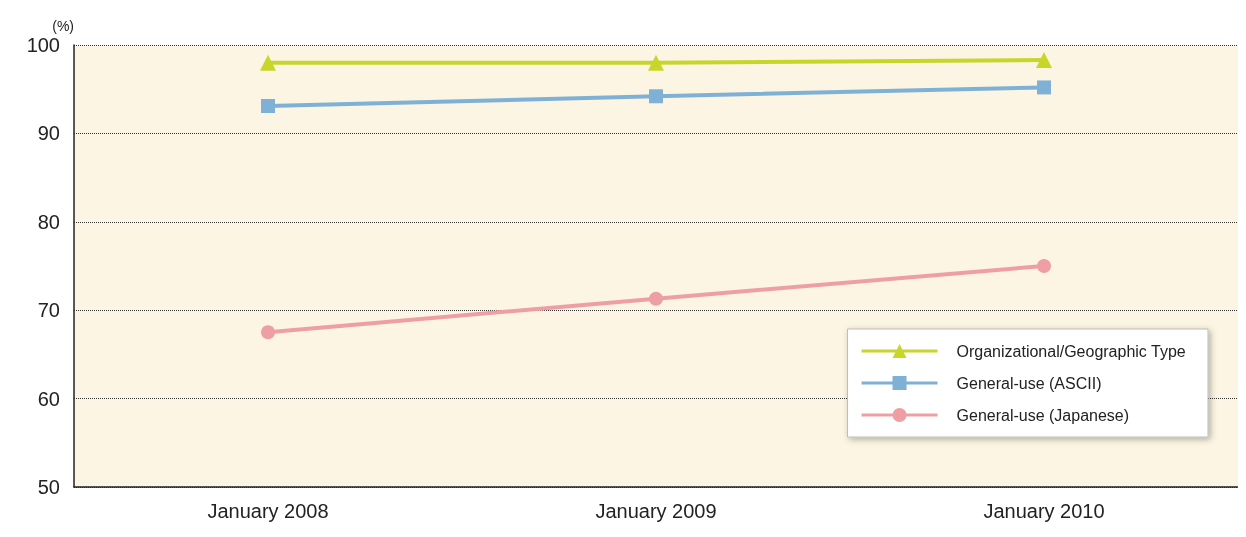 This screenshot has width=1246, height=537. I want to click on y-tick-label: 70, so click(48, 310).